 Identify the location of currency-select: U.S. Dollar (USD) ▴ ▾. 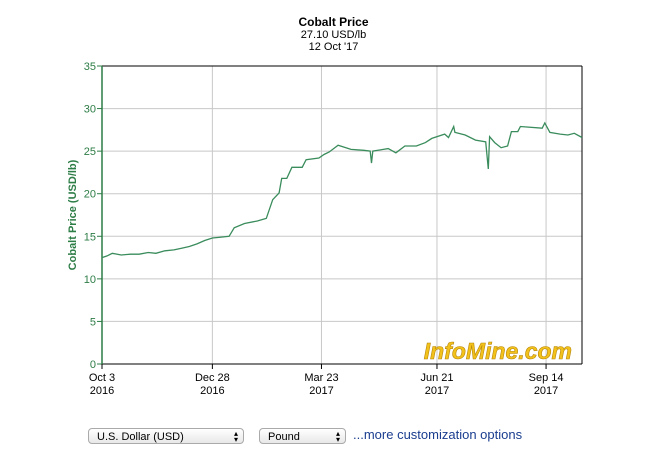
(166, 436).